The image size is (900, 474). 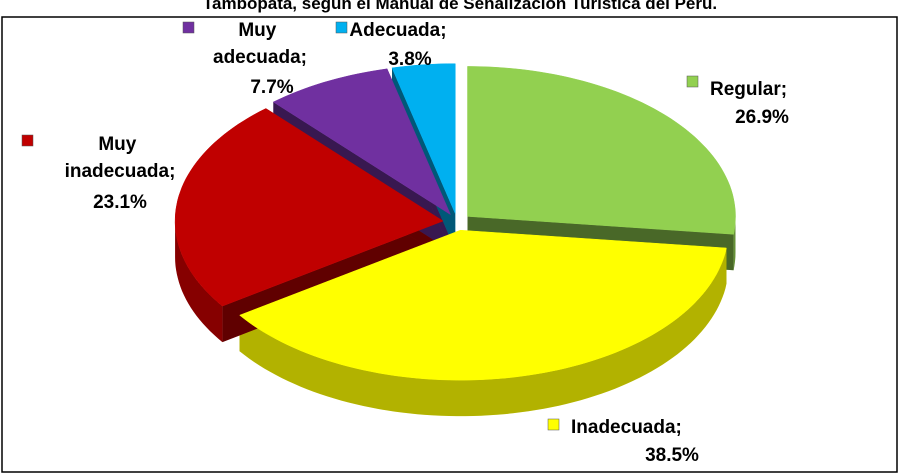 What do you see at coordinates (260, 44) in the screenshot?
I see `data-label-name: Muy adecuada;` at bounding box center [260, 44].